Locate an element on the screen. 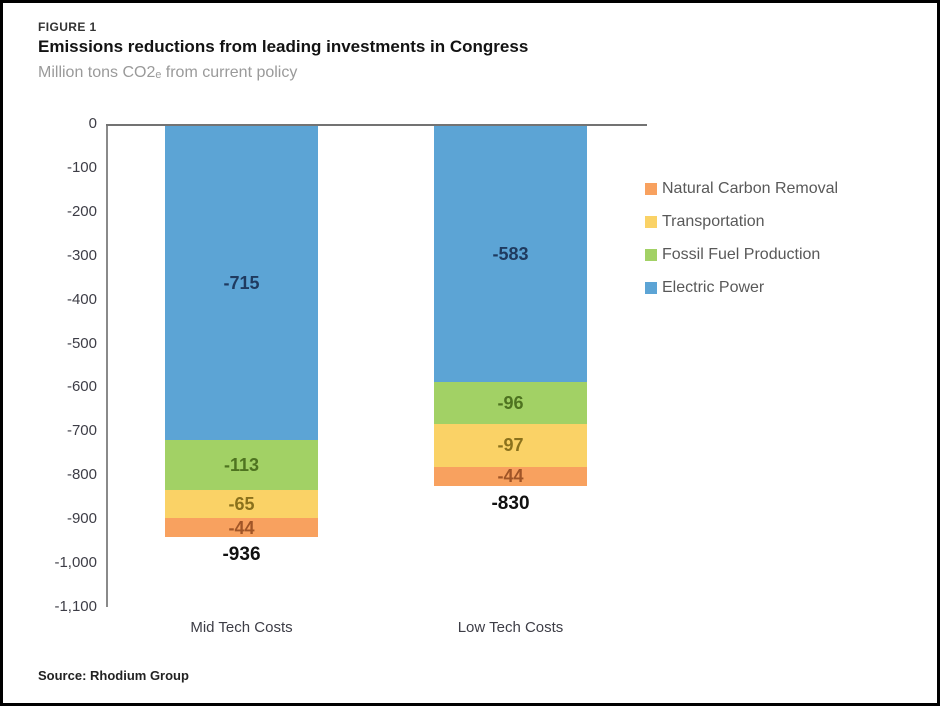  segment-value-label: -583 is located at coordinates (510, 253).